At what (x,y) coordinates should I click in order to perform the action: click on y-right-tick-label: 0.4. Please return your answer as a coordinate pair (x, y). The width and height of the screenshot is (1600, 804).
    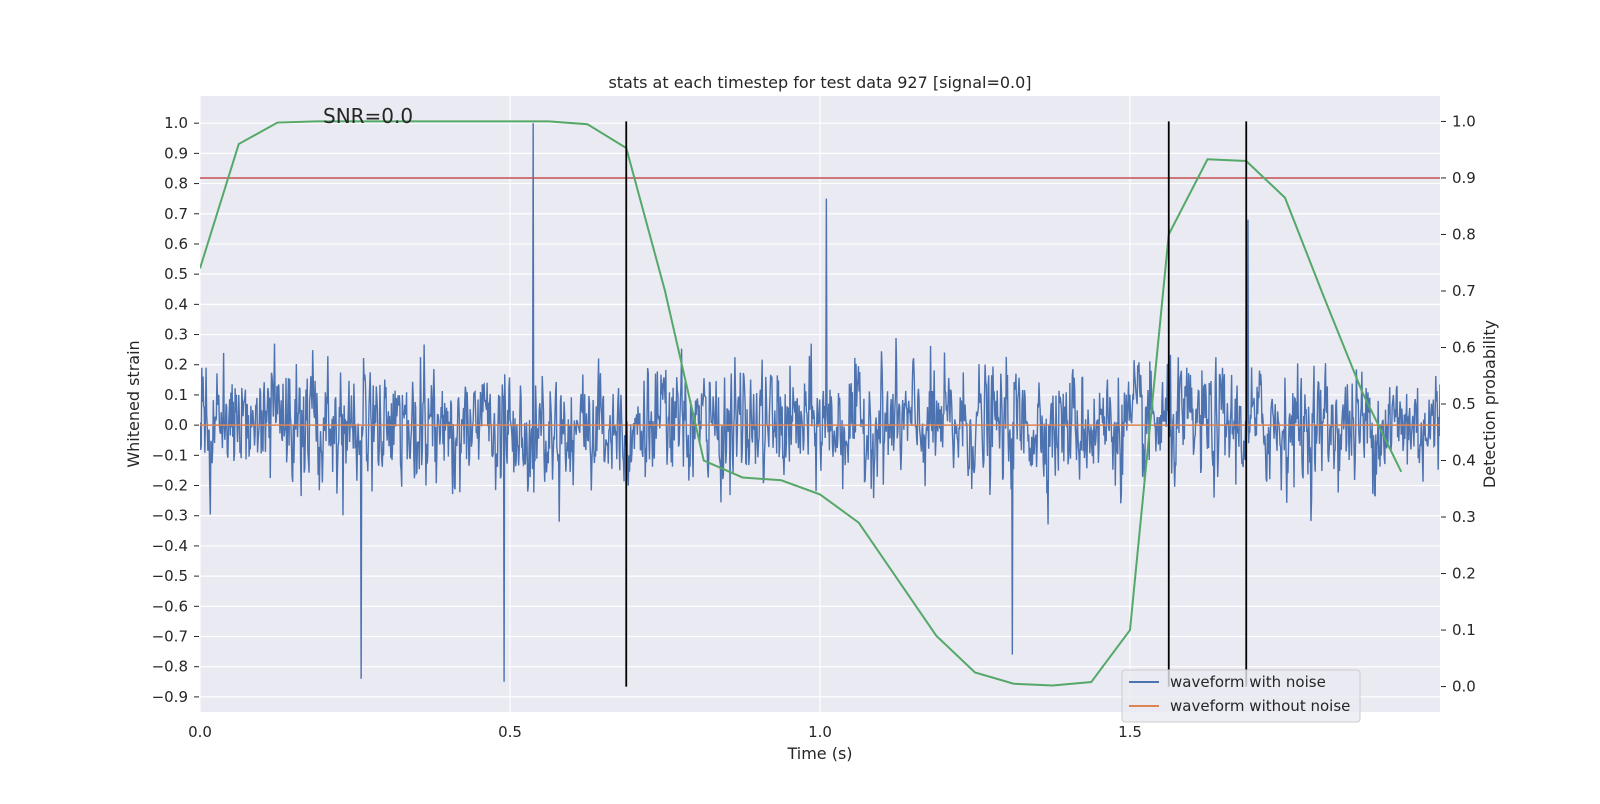
    Looking at the image, I should click on (1464, 461).